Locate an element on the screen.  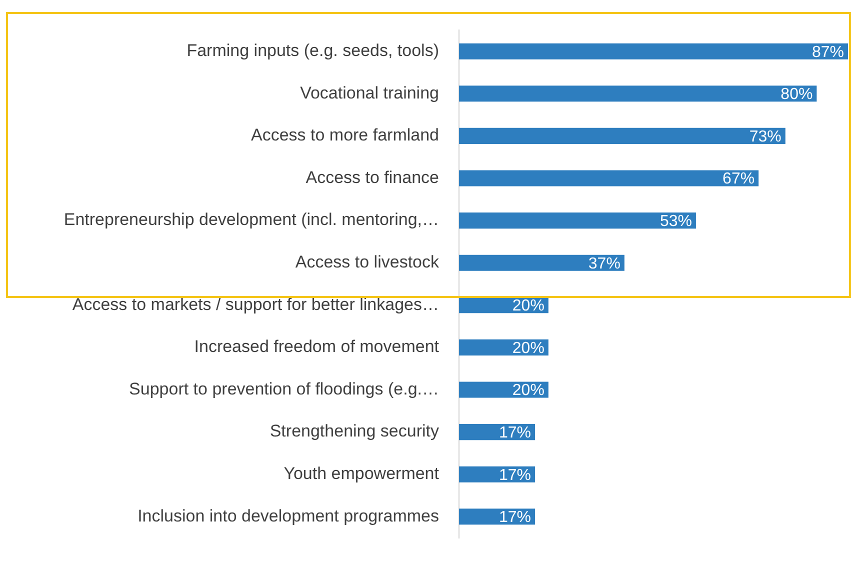
y-tick-label: Access to livestock is located at coordinates (367, 262).